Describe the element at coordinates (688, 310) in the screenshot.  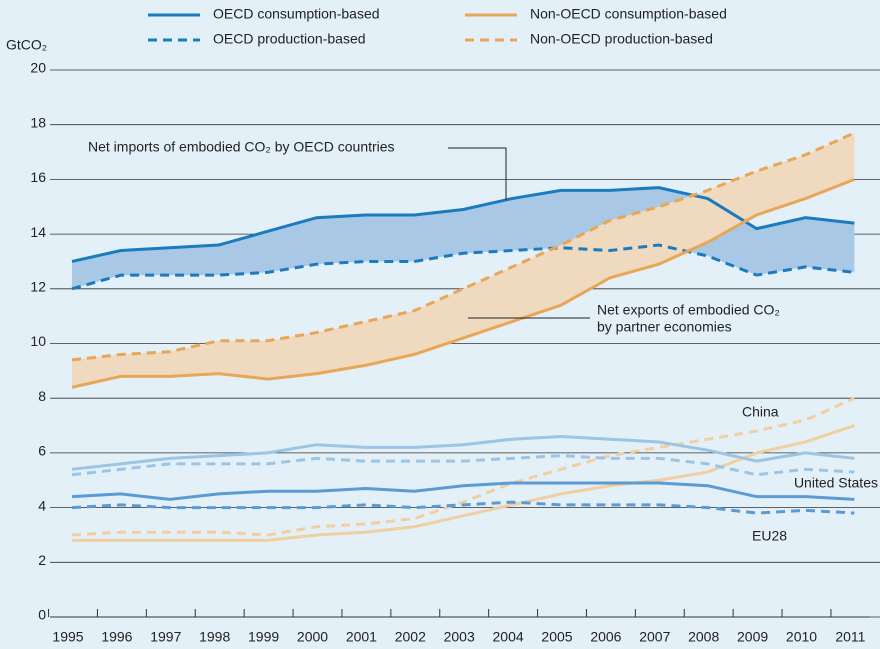
I see `annotation: Net exports of embodied CO₂` at that location.